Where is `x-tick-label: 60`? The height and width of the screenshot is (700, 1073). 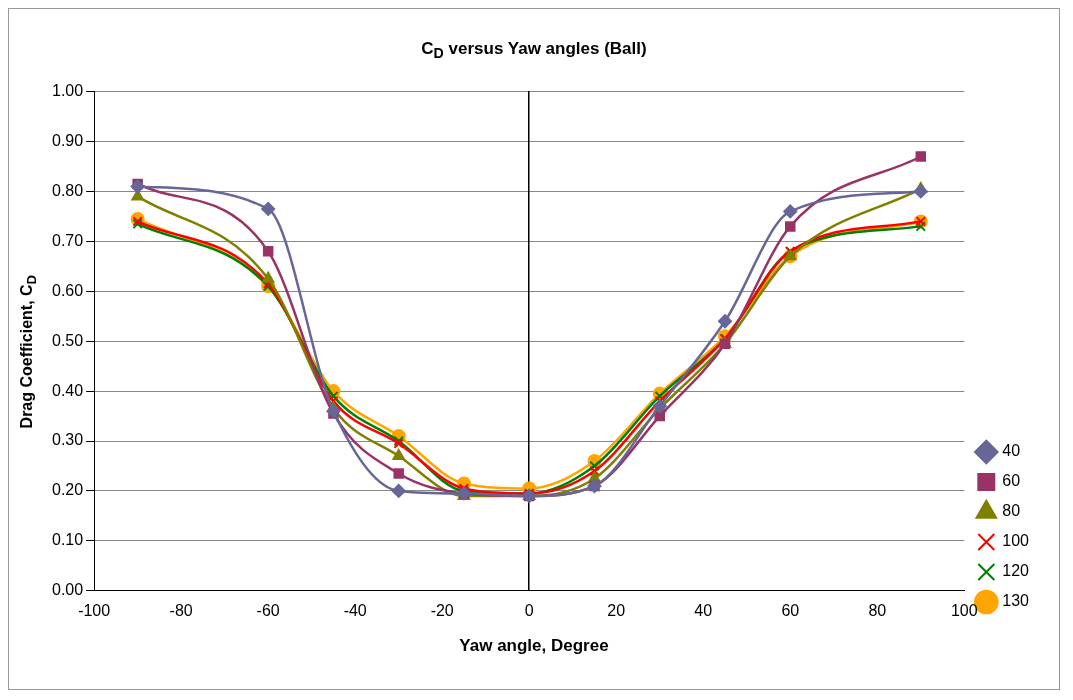
x-tick-label: 60 is located at coordinates (790, 610).